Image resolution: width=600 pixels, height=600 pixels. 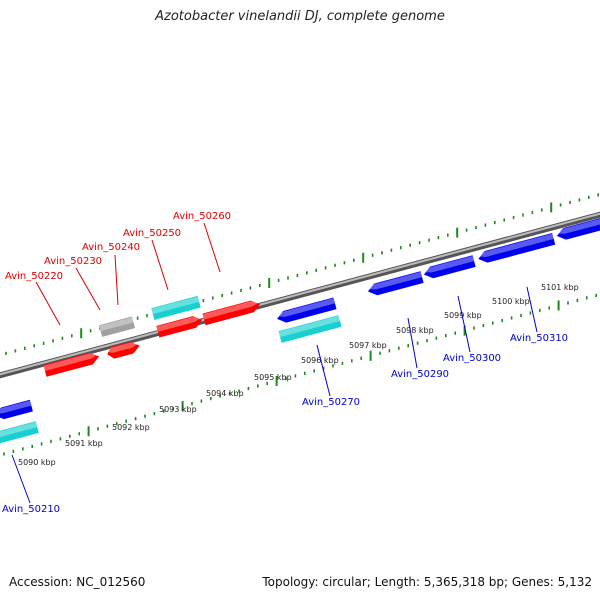 I want to click on label-avin-50290-leader, so click(x=412, y=343).